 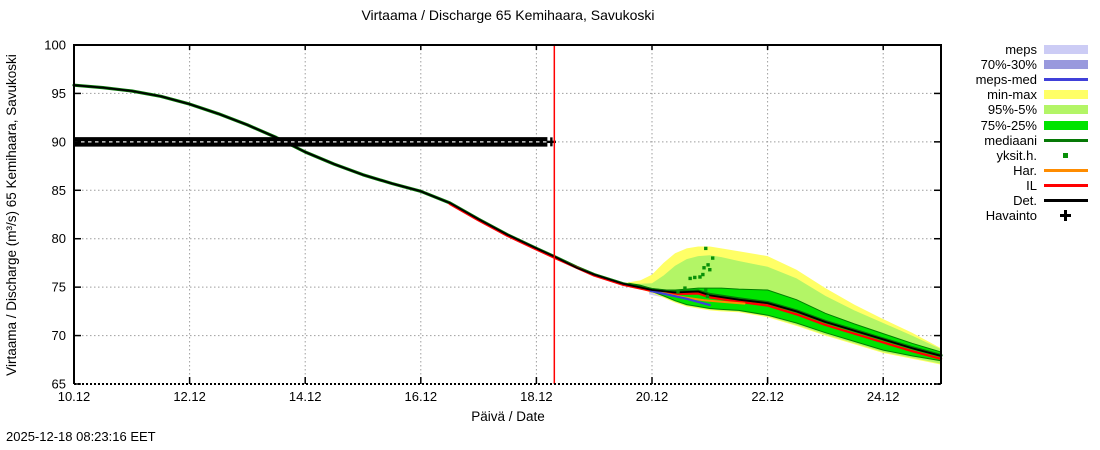 What do you see at coordinates (55, 45) in the screenshot?
I see `y-tick-label: 100` at bounding box center [55, 45].